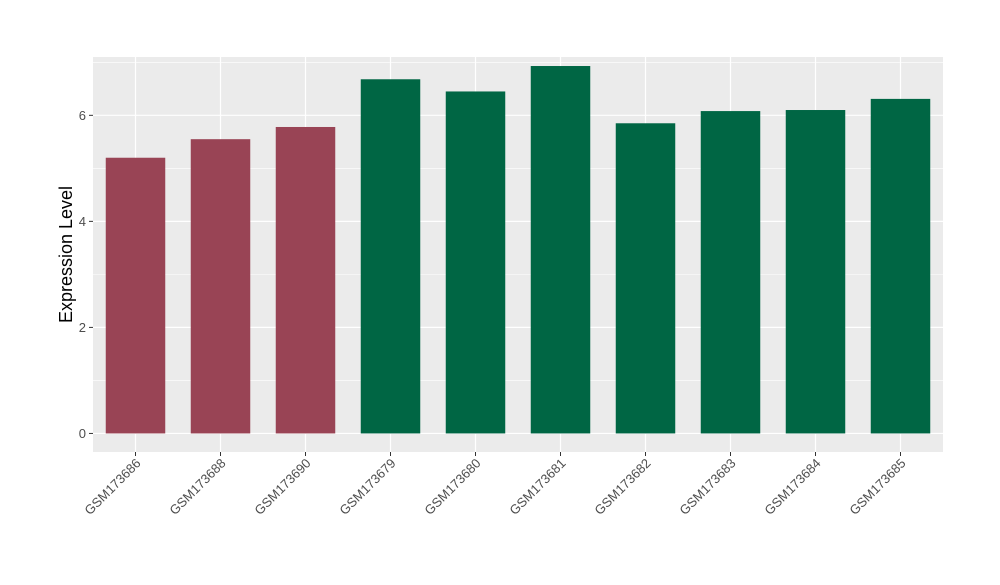  I want to click on x-tick-label: GSM173685, so click(877, 487).